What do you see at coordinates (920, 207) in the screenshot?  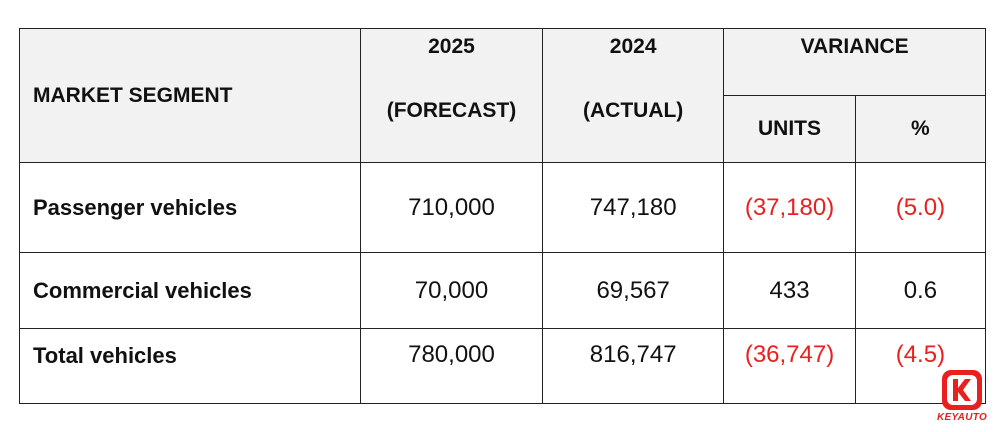 I see `variance-percent-cell: (5.0)` at bounding box center [920, 207].